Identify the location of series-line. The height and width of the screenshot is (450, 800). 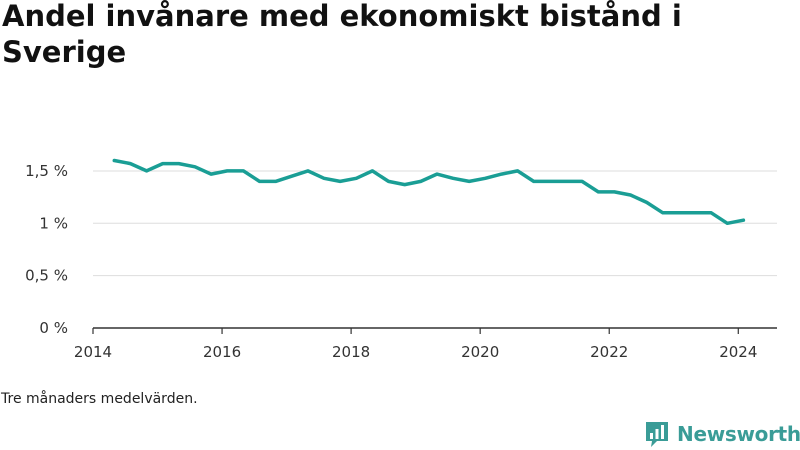
(429, 192).